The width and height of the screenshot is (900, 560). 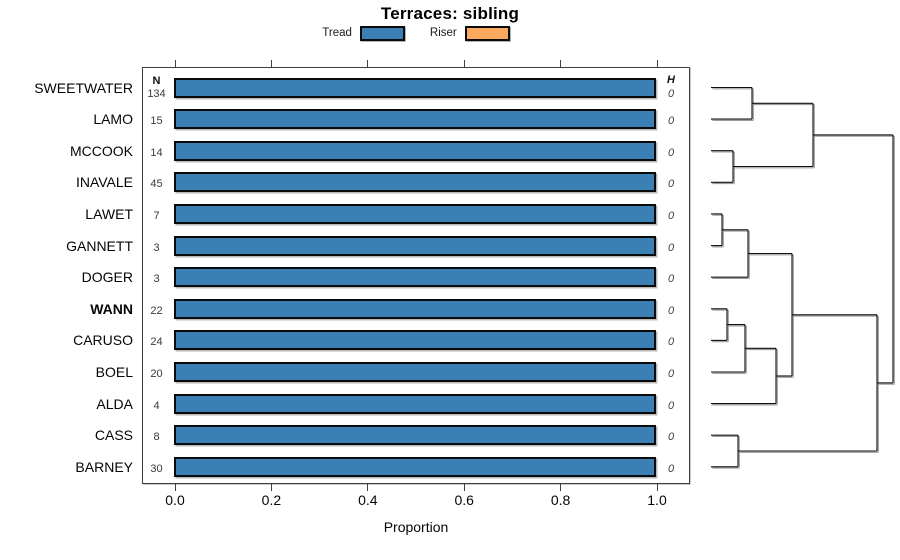 What do you see at coordinates (415, 213) in the screenshot?
I see `bar-lawet` at bounding box center [415, 213].